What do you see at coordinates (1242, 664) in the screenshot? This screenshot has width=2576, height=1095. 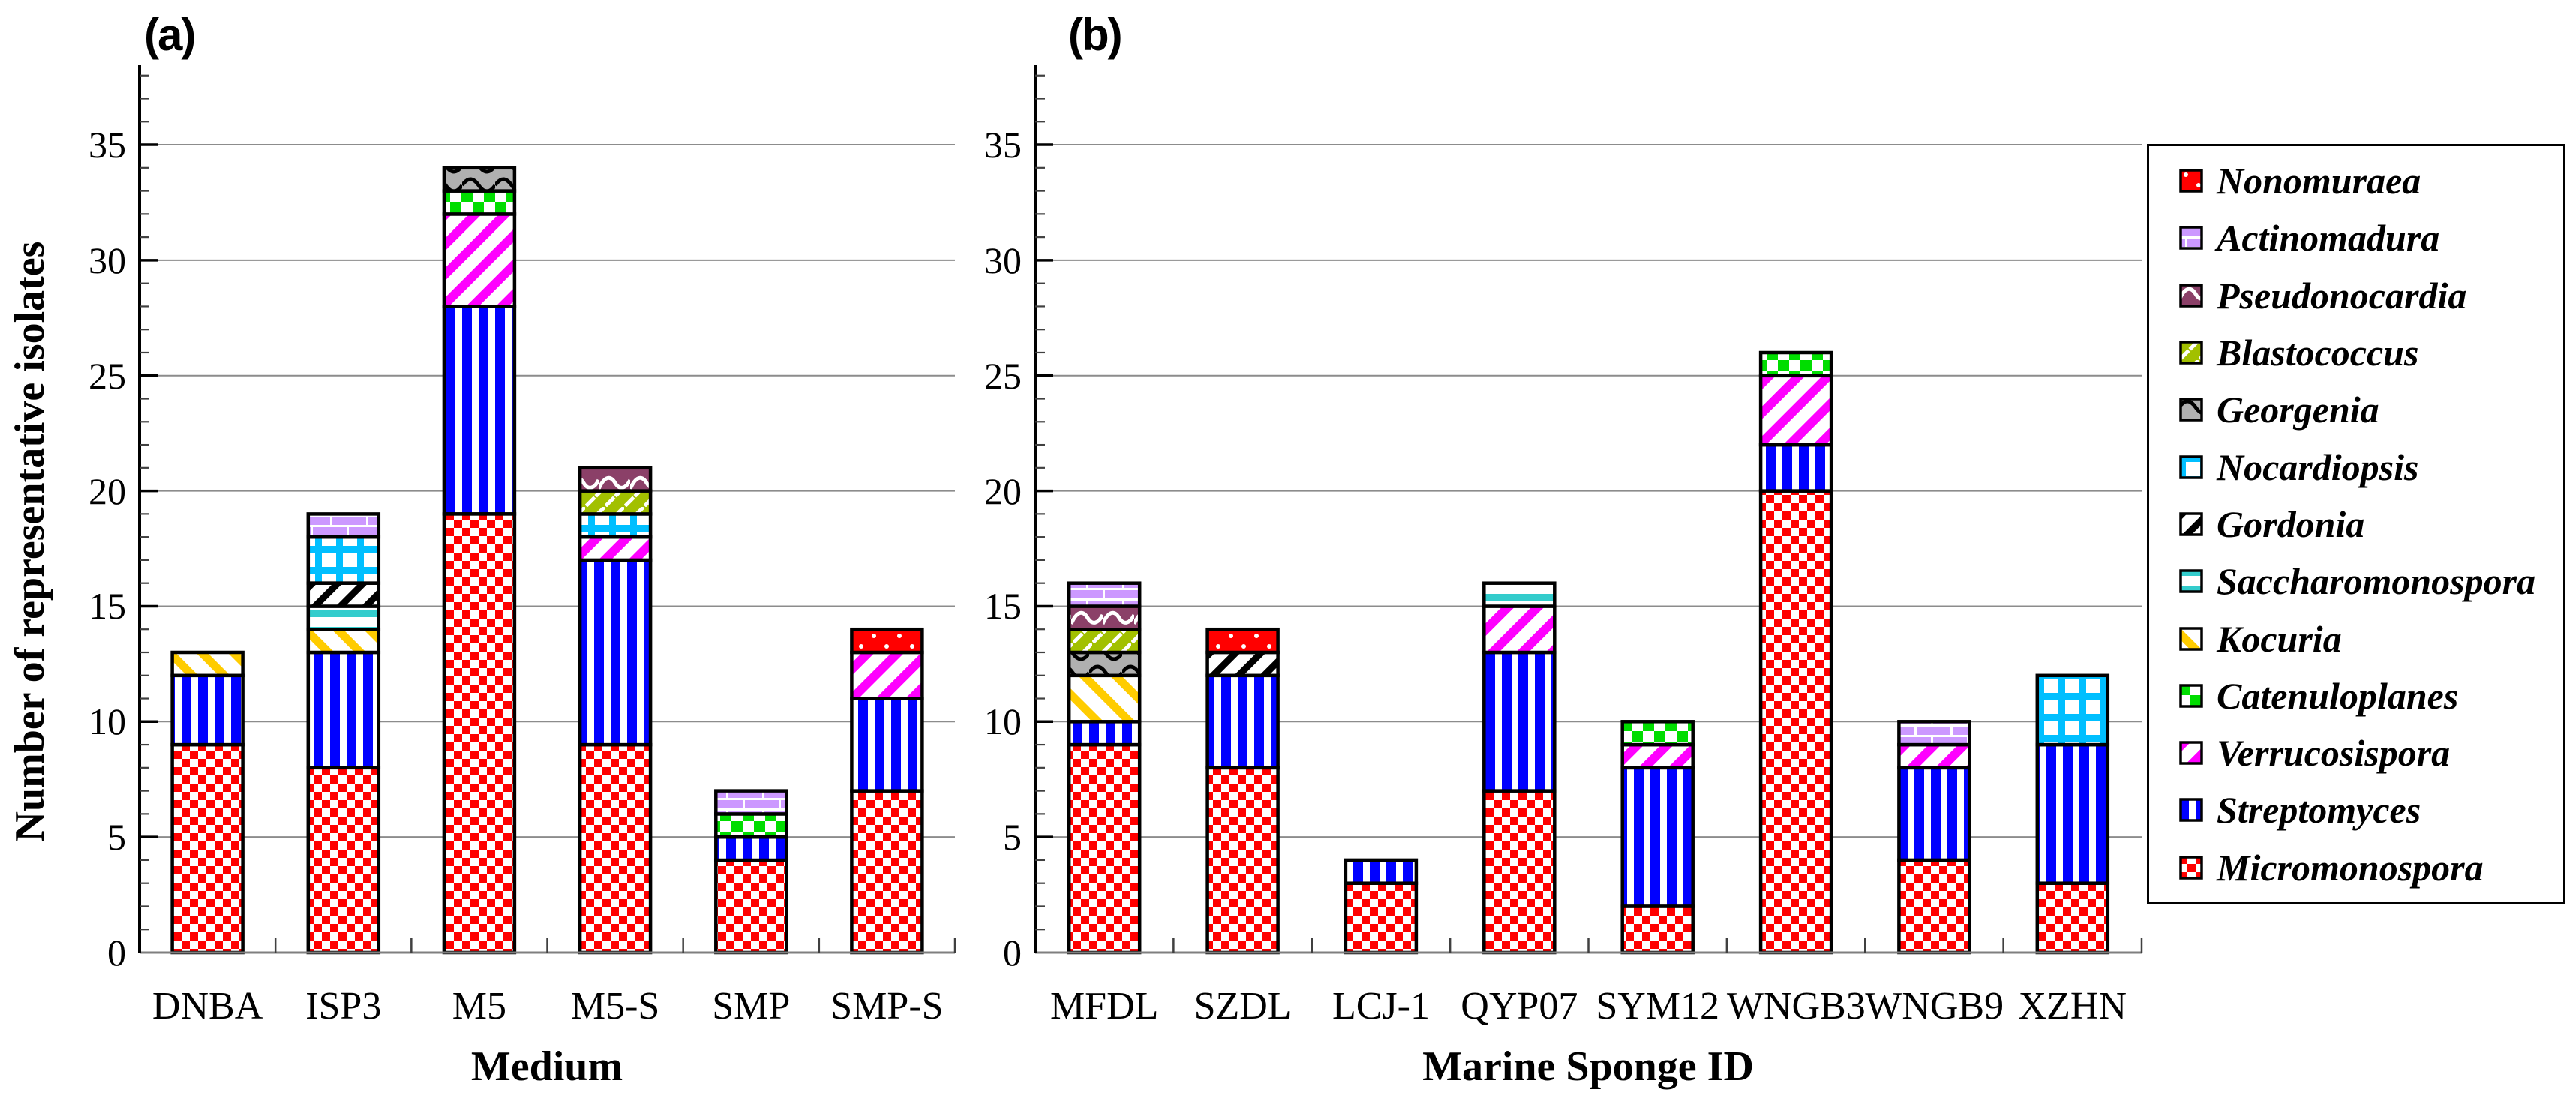 I see `bar-segment-SZDL-Gordonia` at bounding box center [1242, 664].